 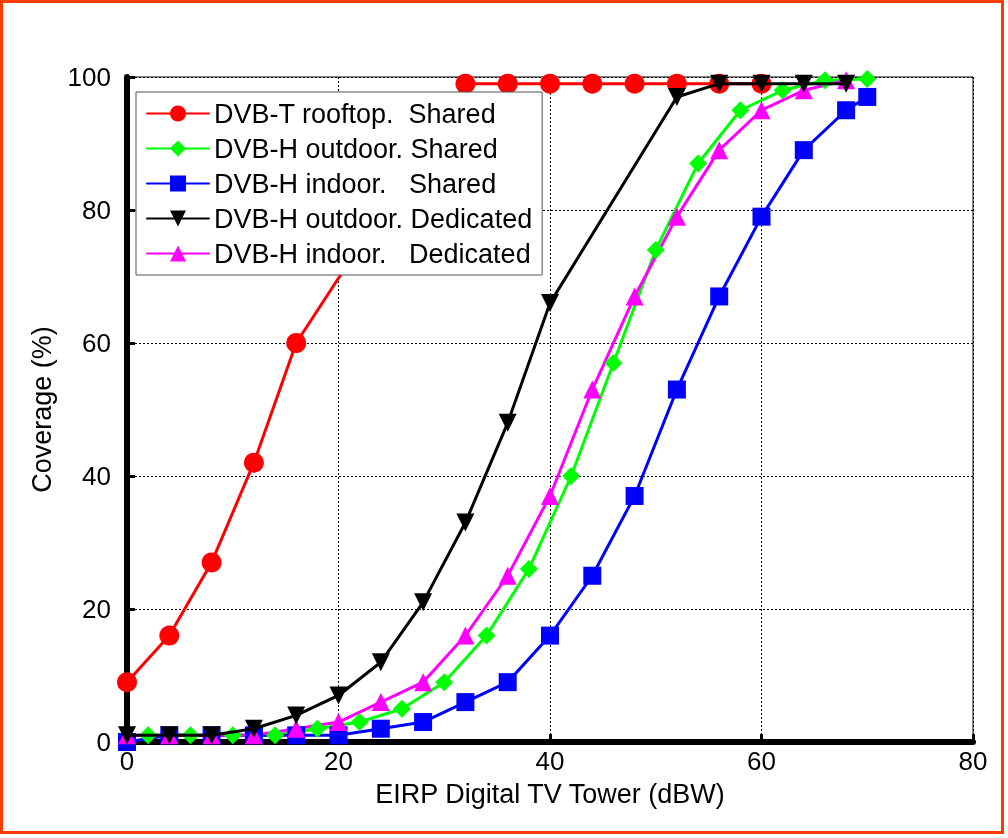 What do you see at coordinates (355, 183) in the screenshot?
I see `legend-label: DVB-H indoor. Shared` at bounding box center [355, 183].